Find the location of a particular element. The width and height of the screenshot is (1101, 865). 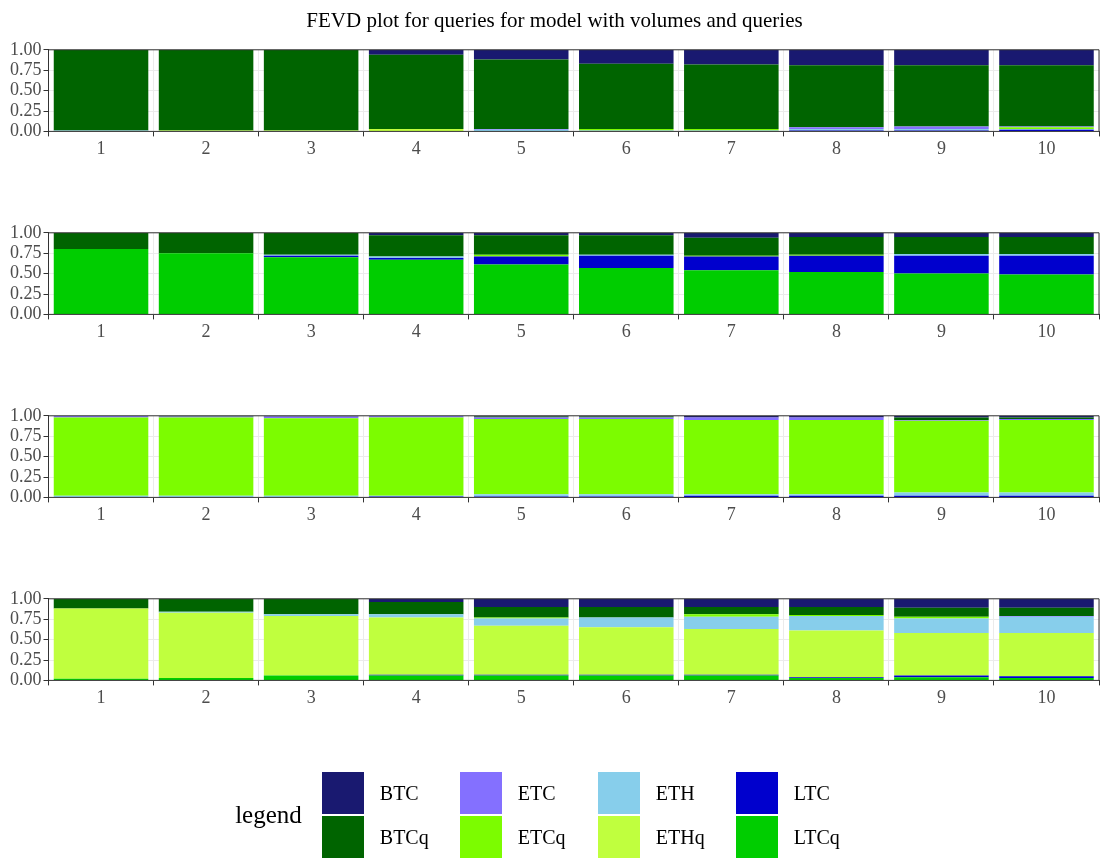

legend-title: legend is located at coordinates (268, 815).